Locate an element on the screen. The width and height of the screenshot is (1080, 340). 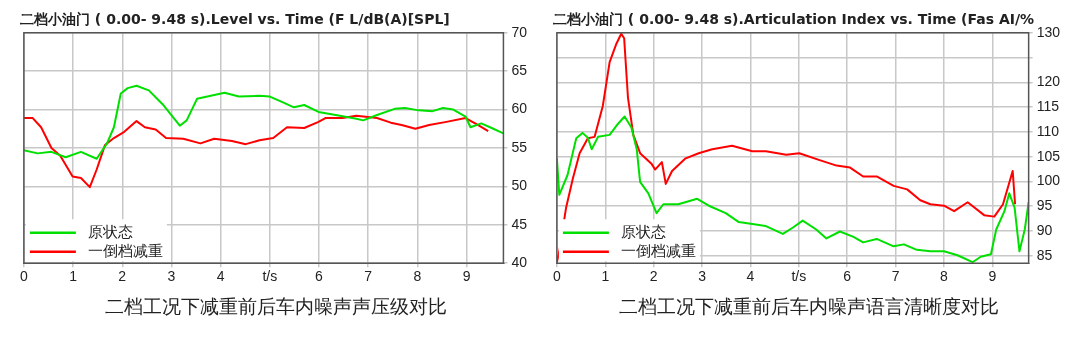
y-tick-label: 85 is located at coordinates (1044, 254).